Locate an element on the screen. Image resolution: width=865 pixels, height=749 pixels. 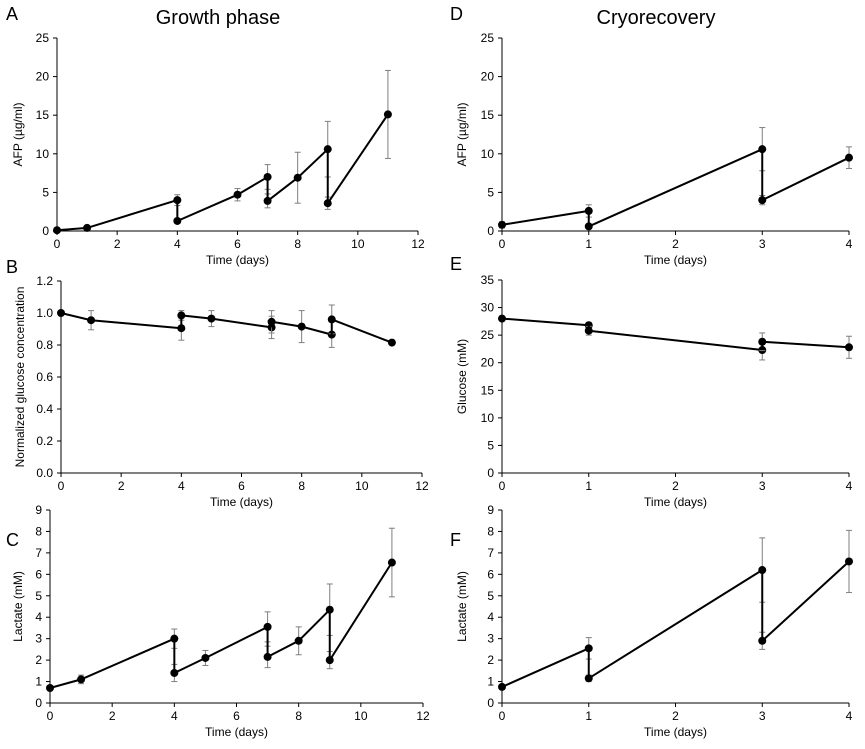
y-tick-label: 0.8 is located at coordinates (44, 345).